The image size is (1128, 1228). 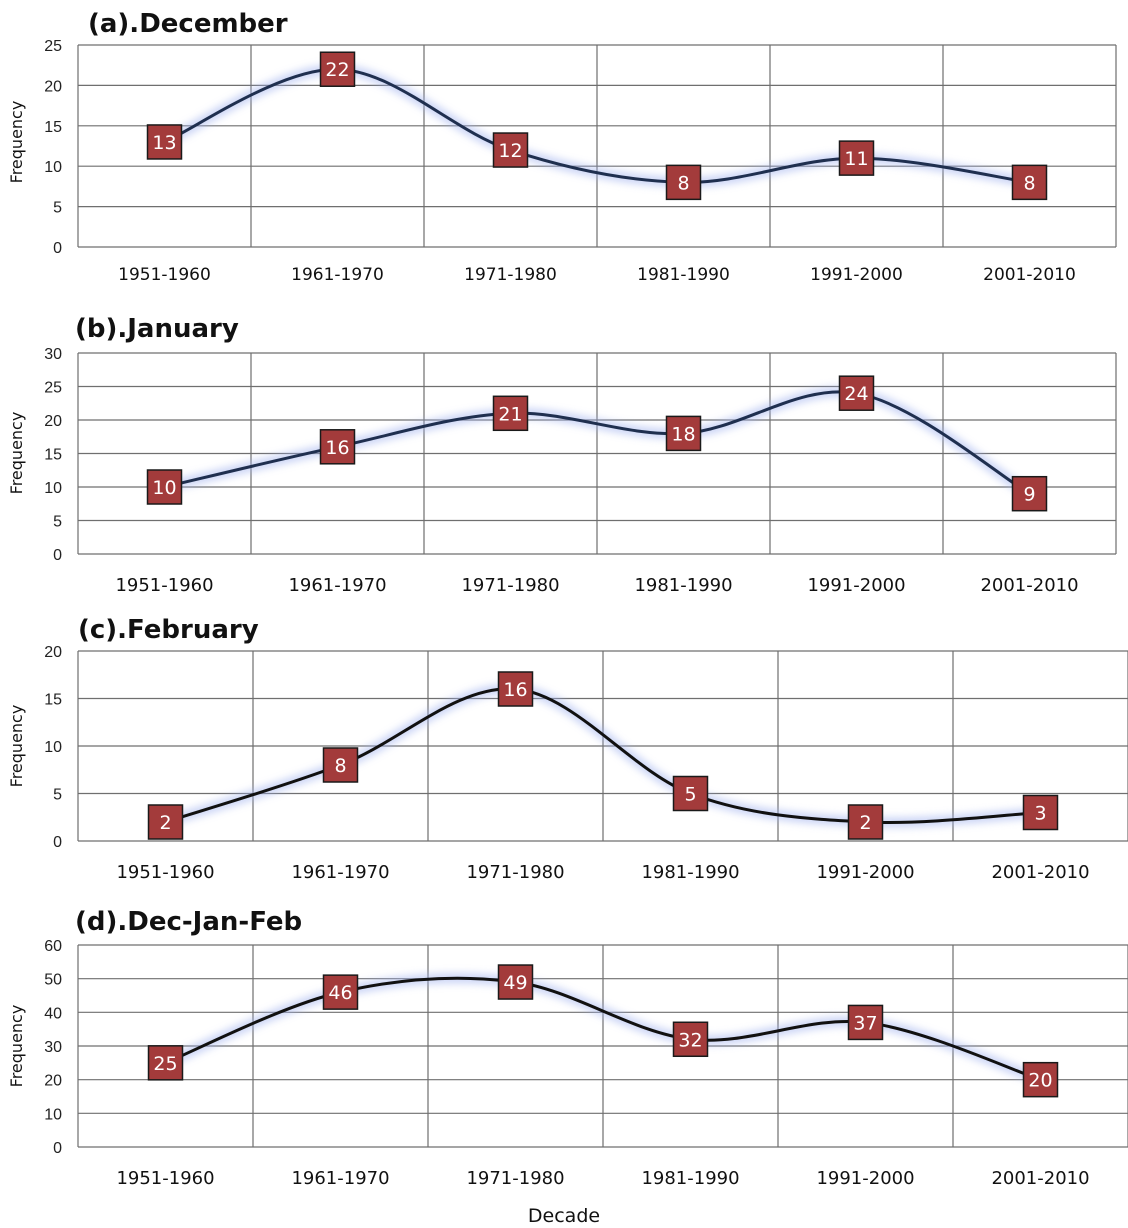 I want to click on data-label: 10, so click(x=164, y=488).